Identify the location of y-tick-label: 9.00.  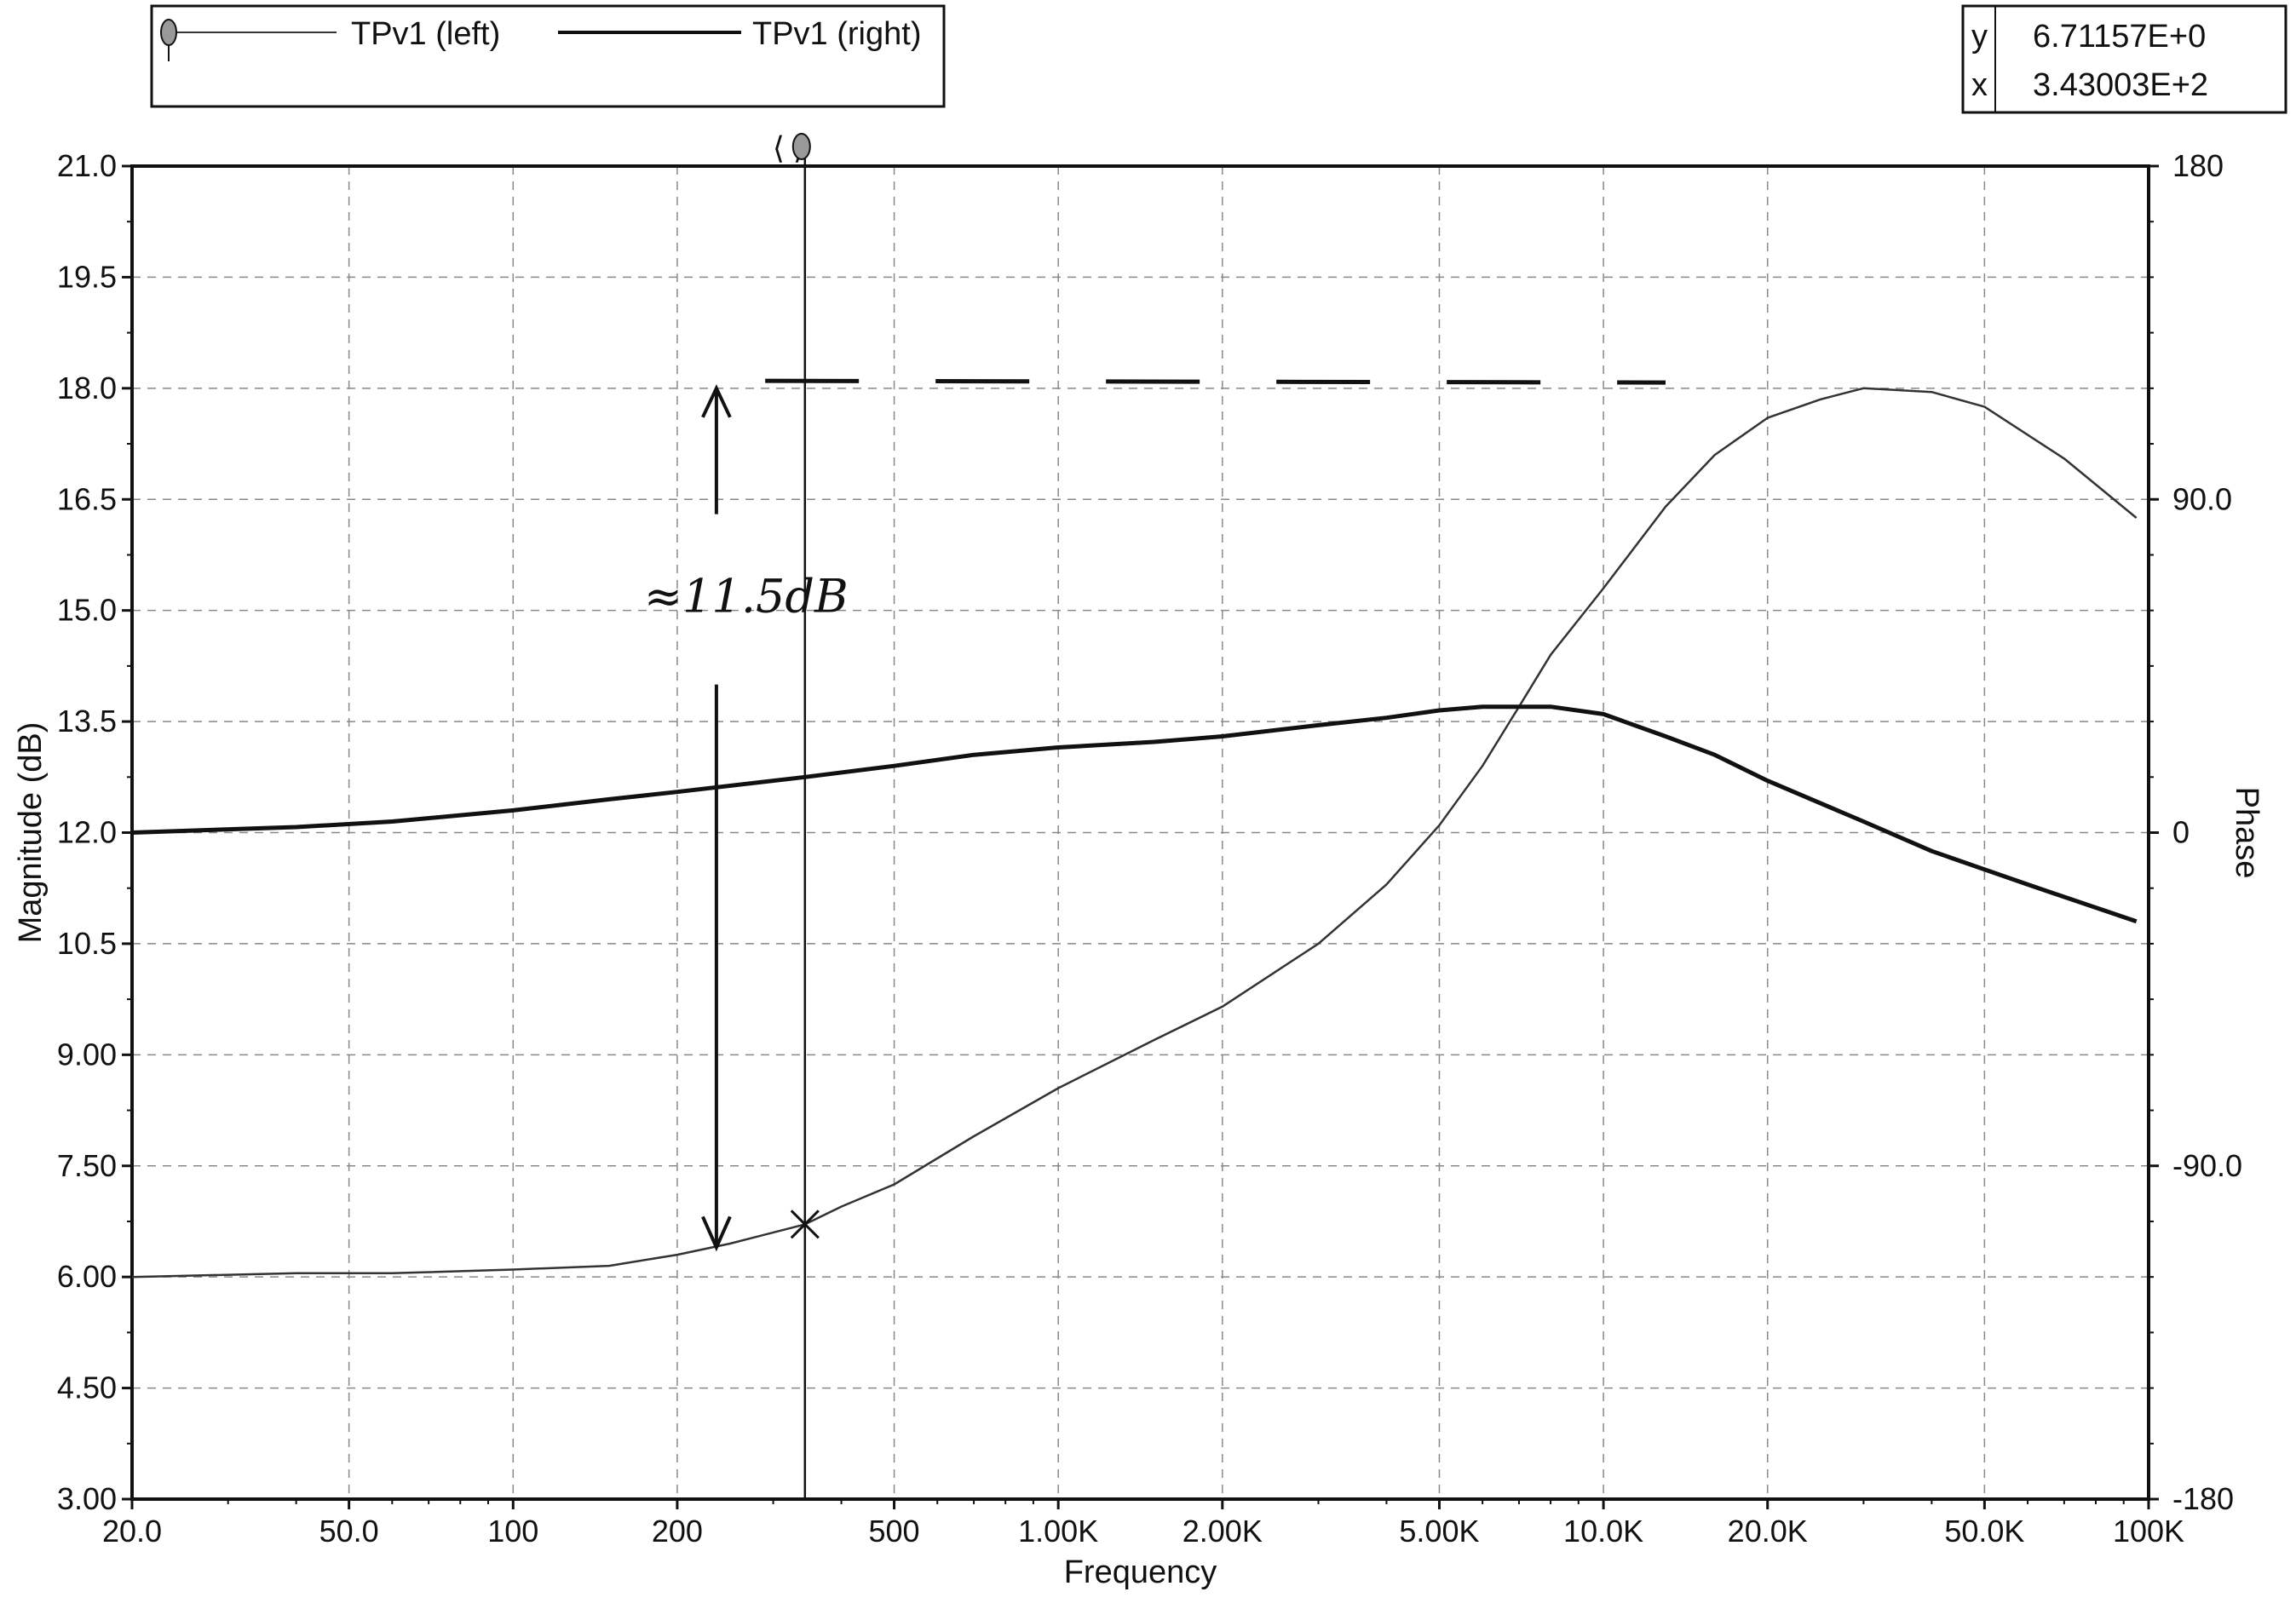
(87, 1054).